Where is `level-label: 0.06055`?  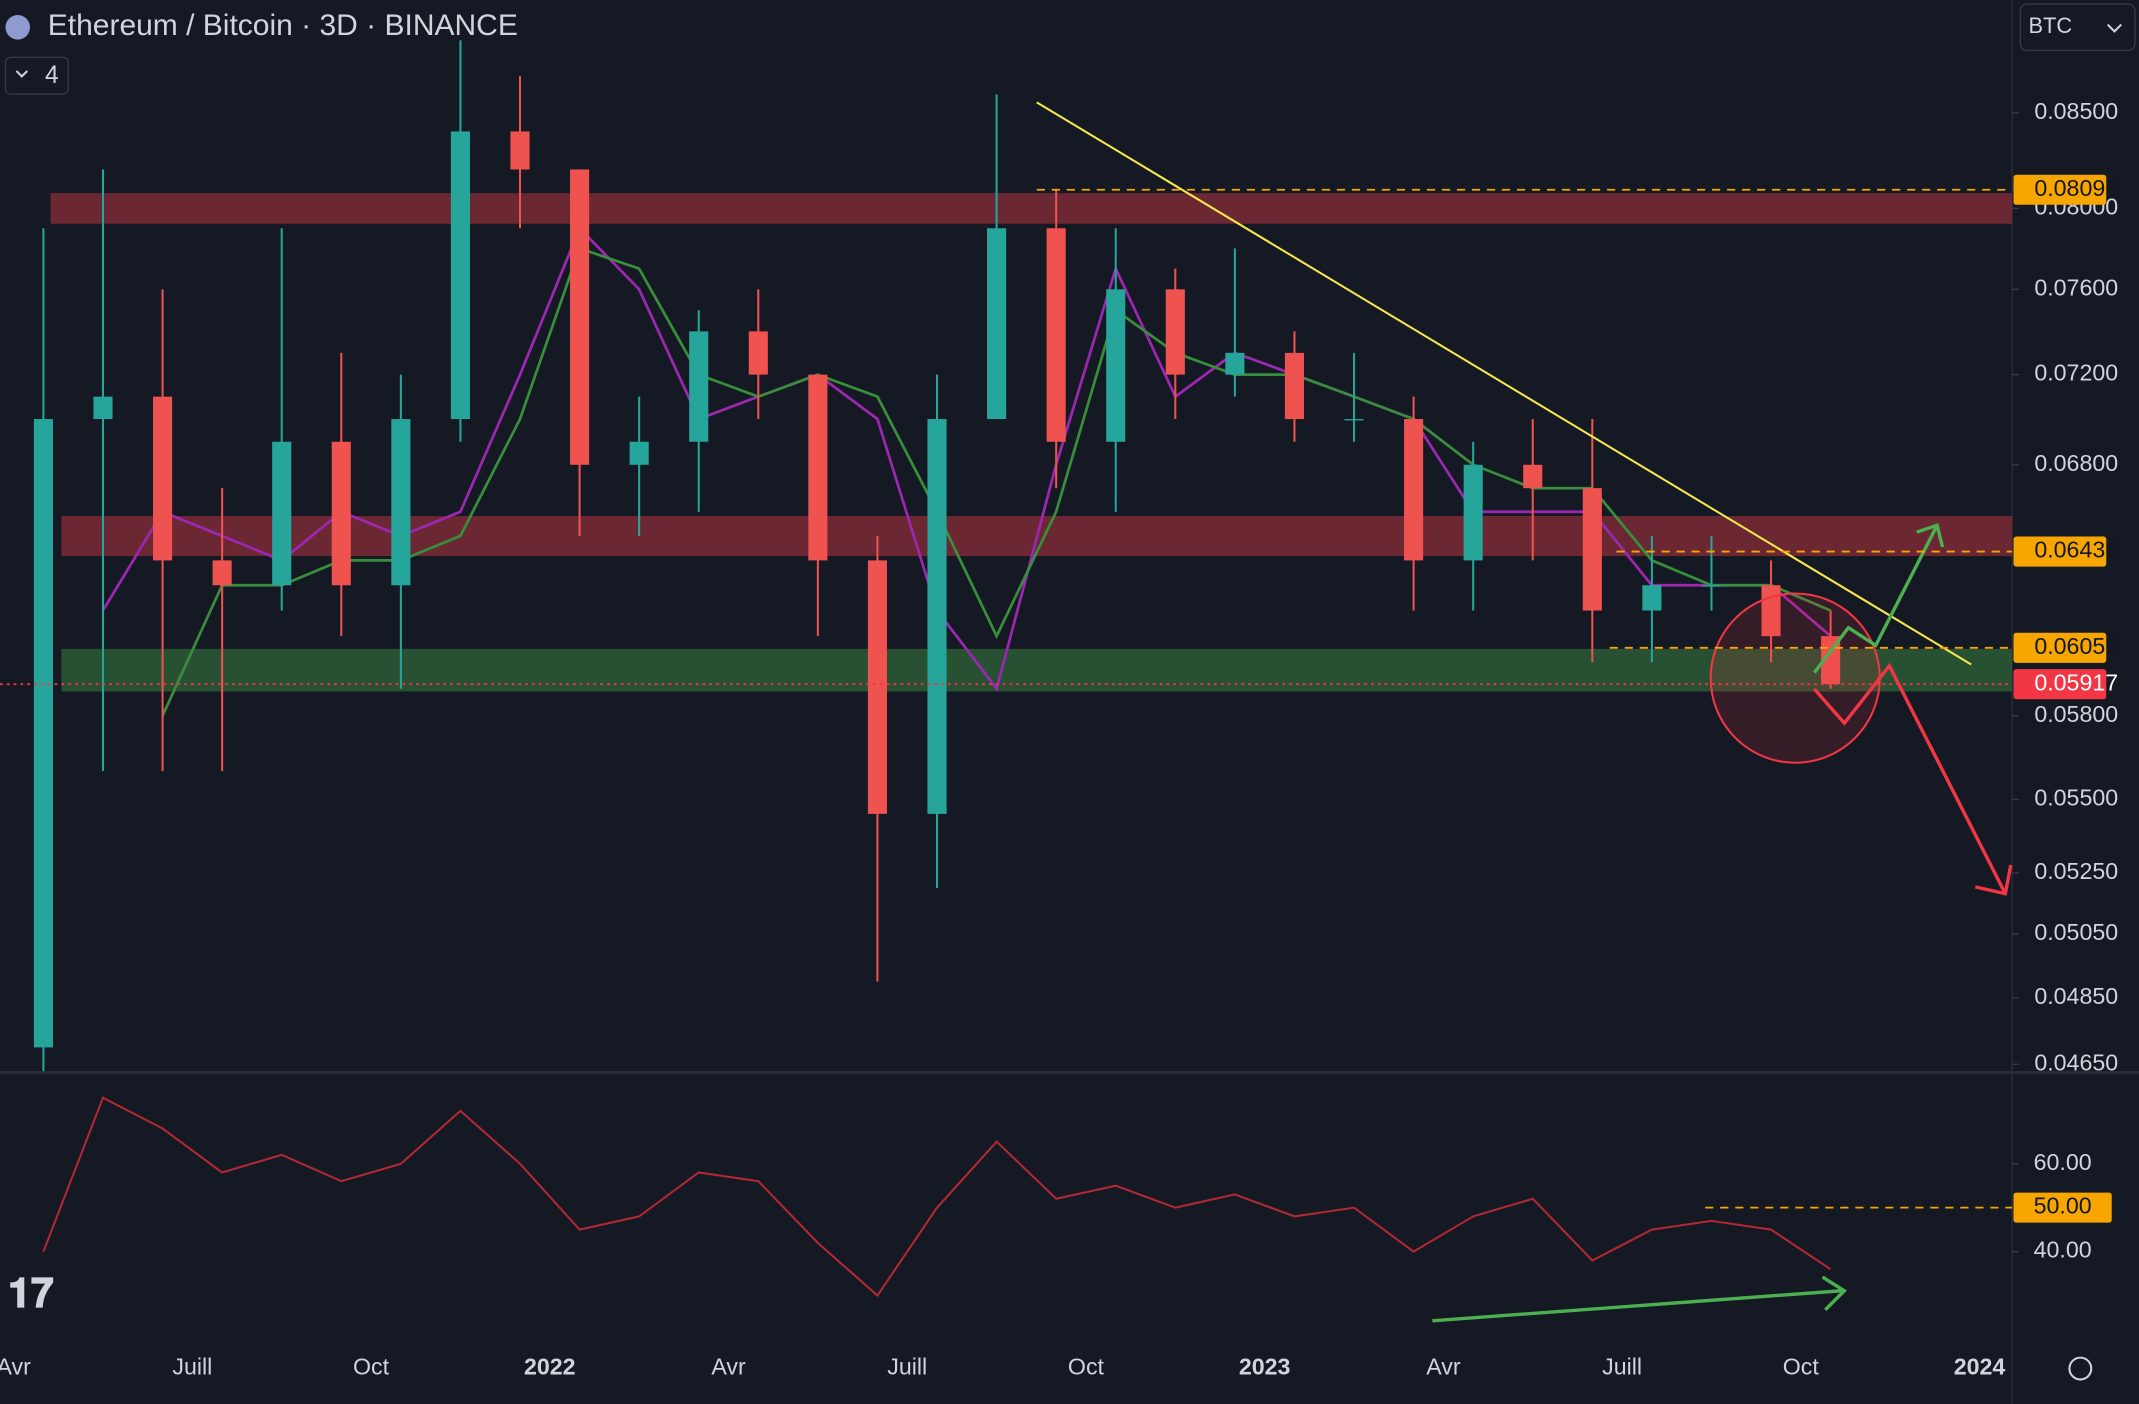 level-label: 0.06055 is located at coordinates (2076, 646).